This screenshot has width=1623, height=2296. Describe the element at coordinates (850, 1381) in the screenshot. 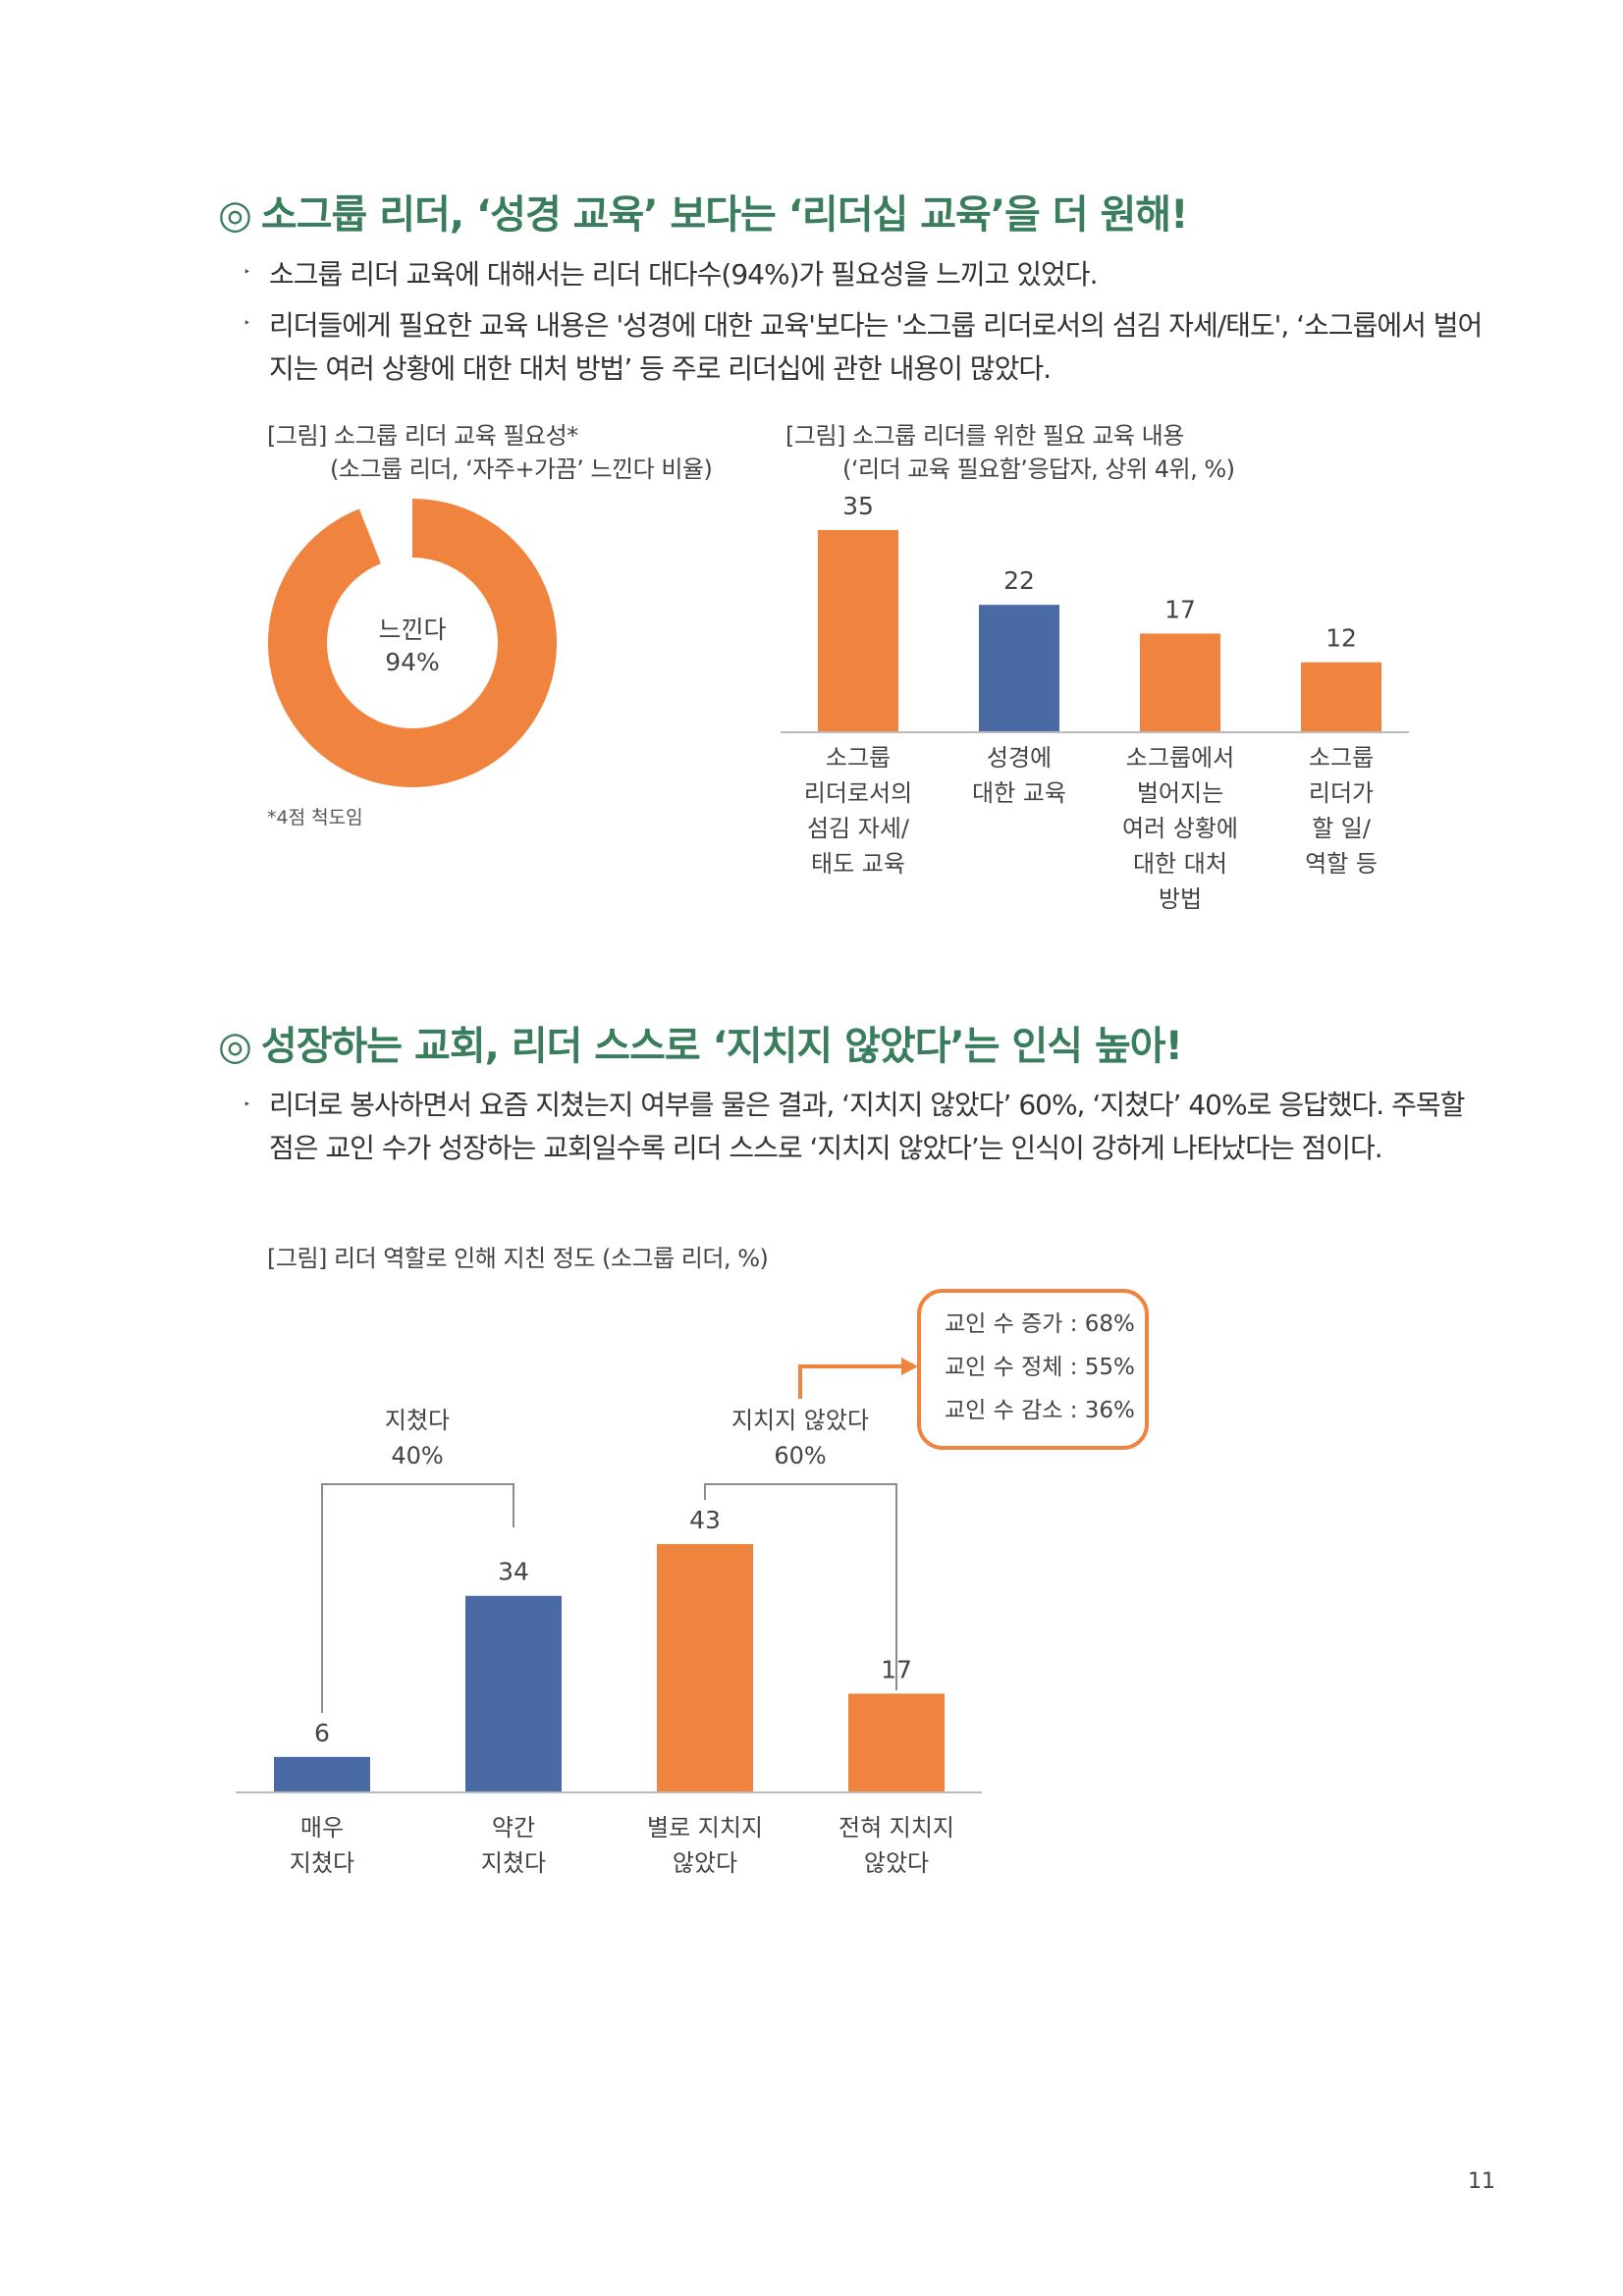

I see `callout-arrow-line` at that location.